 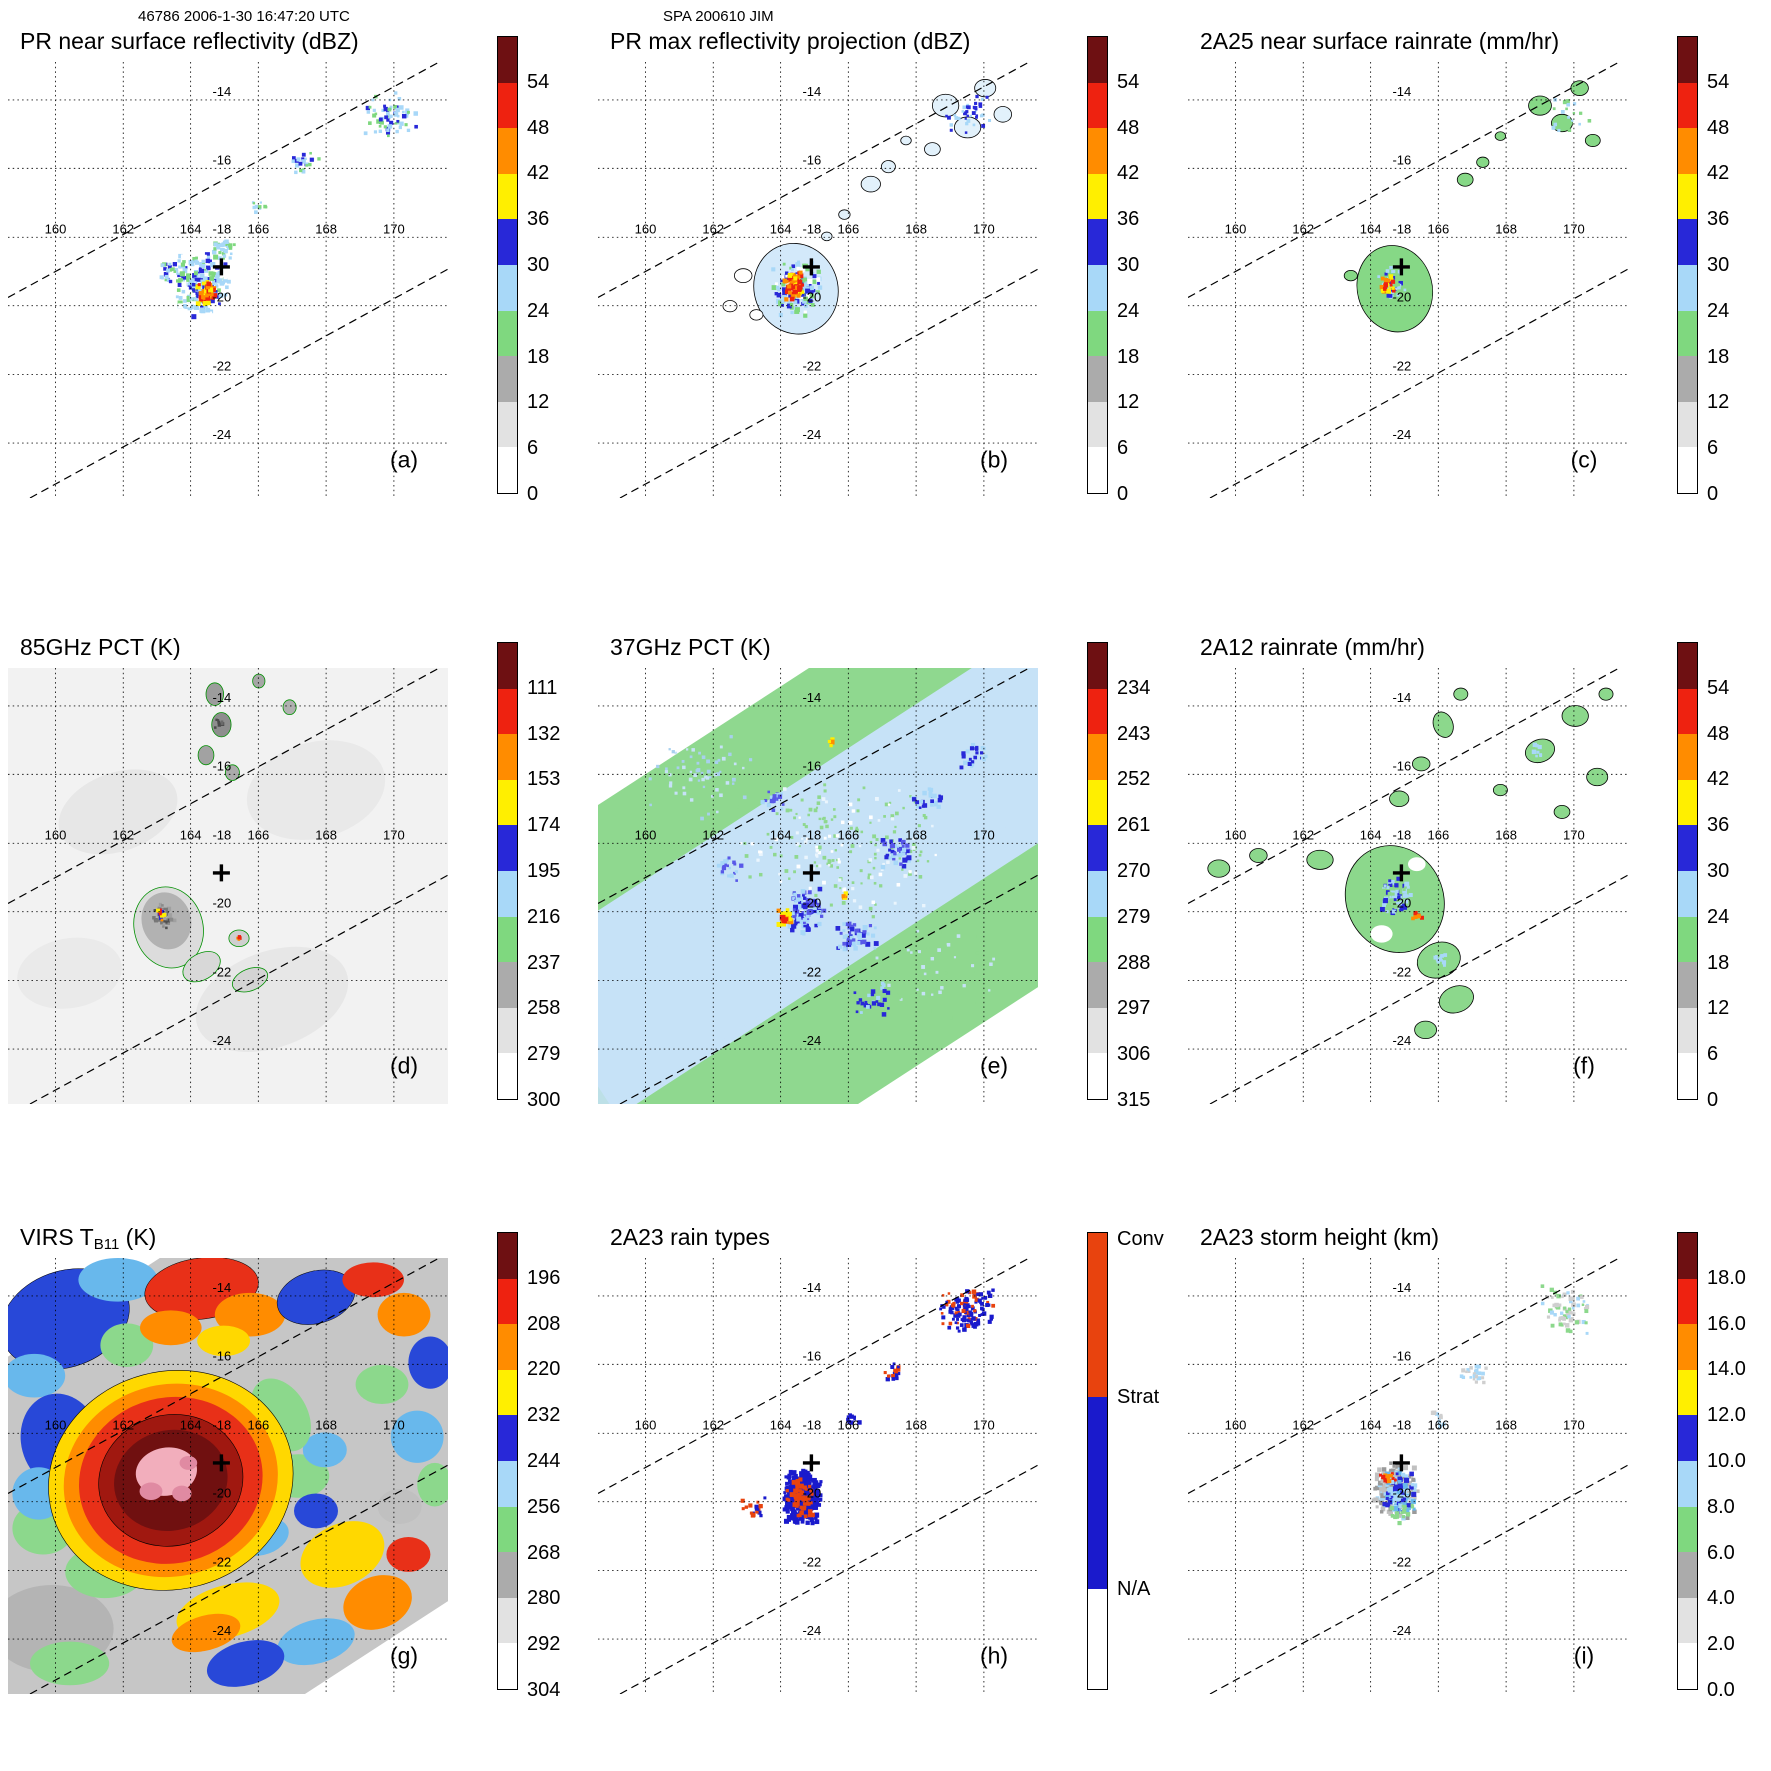 I want to click on colorbar-tick-label: 54, so click(x=1718, y=687).